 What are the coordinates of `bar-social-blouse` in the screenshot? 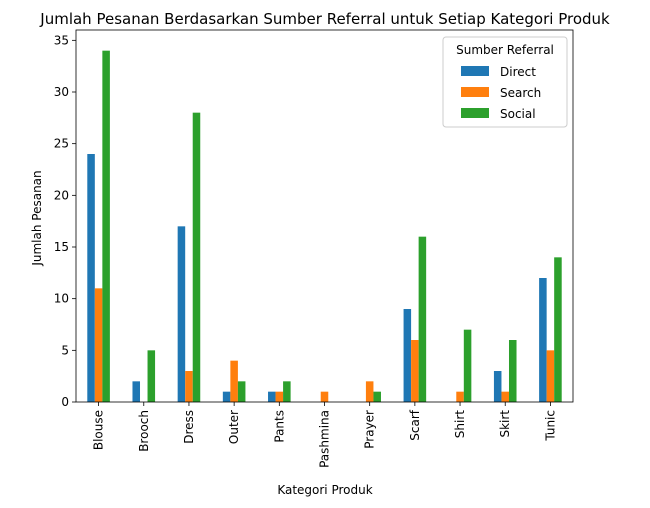 It's located at (106, 226).